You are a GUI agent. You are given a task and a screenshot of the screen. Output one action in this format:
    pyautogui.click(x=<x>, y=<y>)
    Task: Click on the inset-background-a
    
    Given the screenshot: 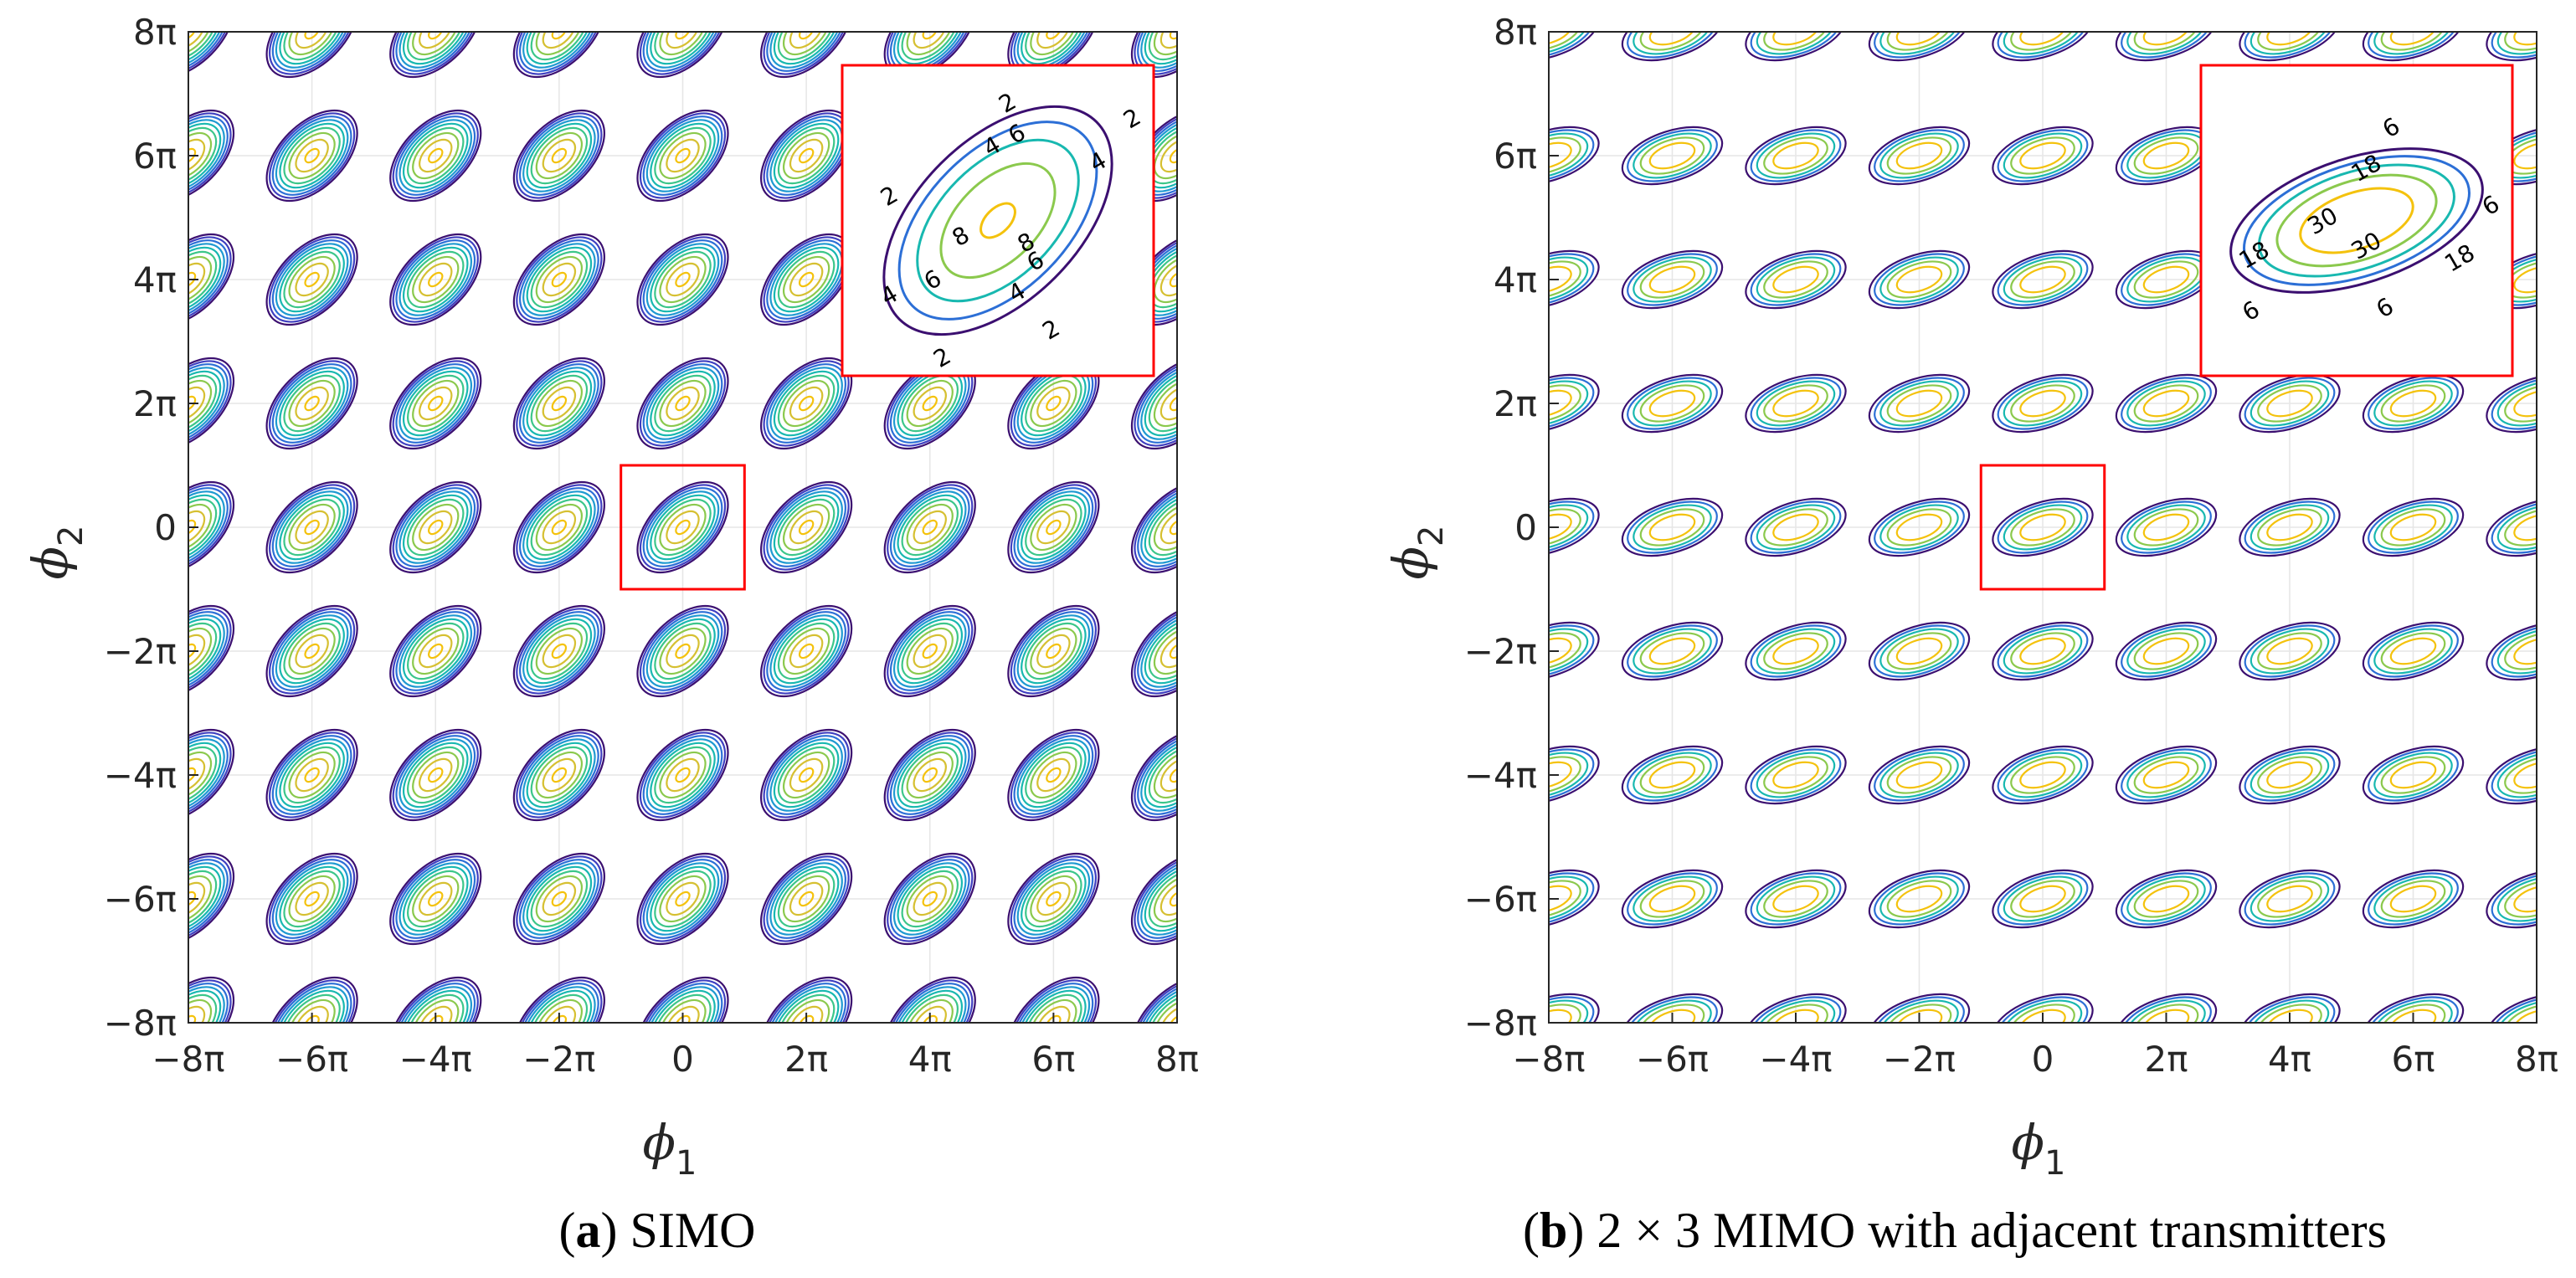 What is the action you would take?
    pyautogui.click(x=998, y=220)
    